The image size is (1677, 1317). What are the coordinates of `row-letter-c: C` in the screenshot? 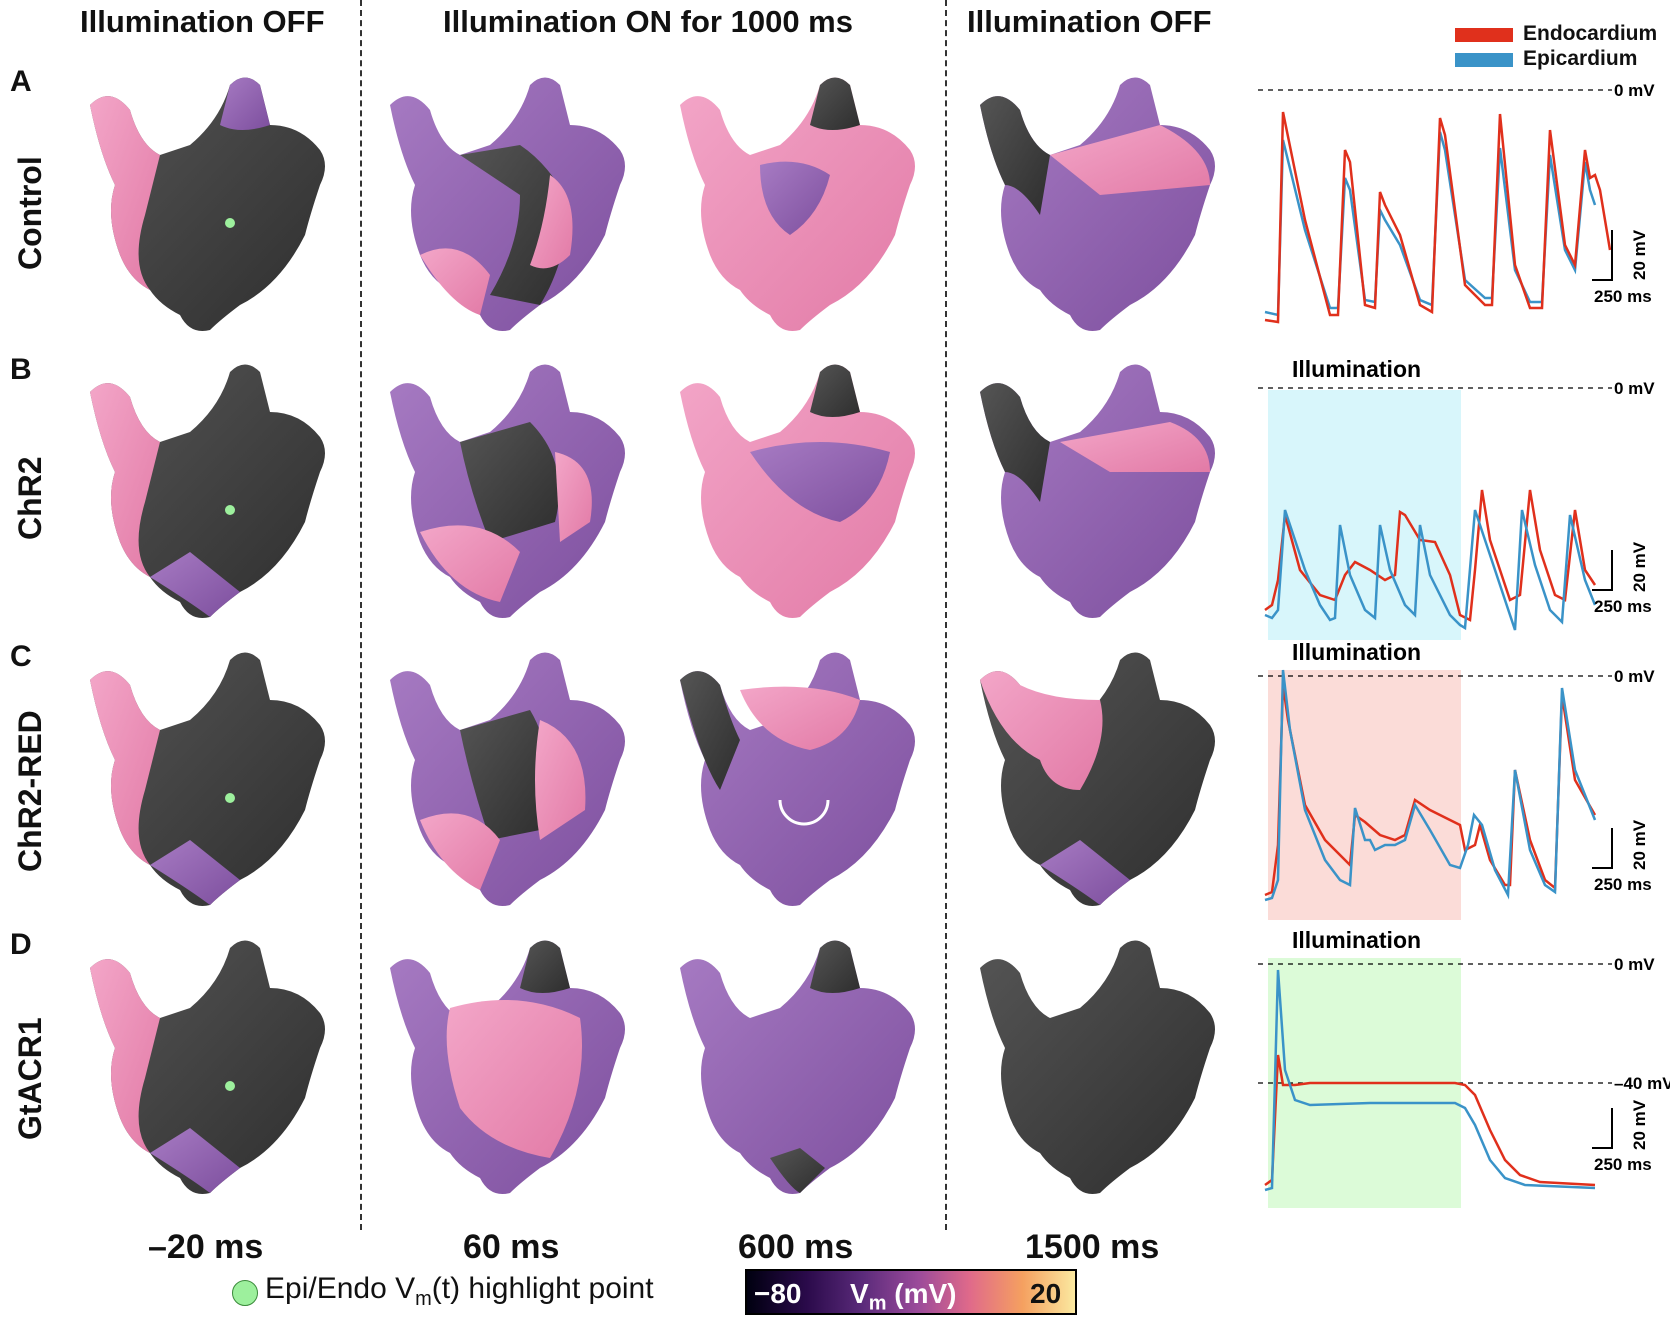 It's located at (21, 656).